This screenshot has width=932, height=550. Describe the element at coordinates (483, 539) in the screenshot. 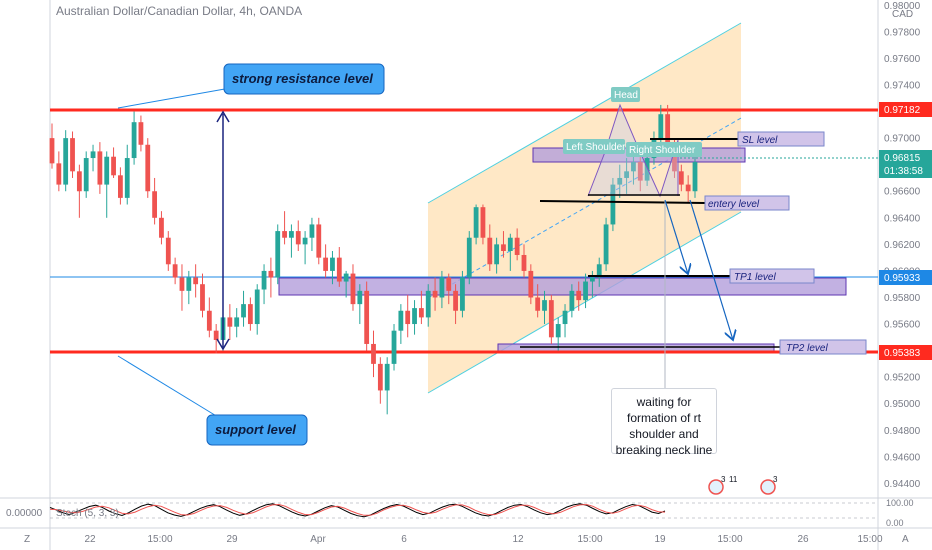

I see `time-axis: 22 15:00 29 Apr 6 12 15:00 19 15:00 26 15:00` at that location.